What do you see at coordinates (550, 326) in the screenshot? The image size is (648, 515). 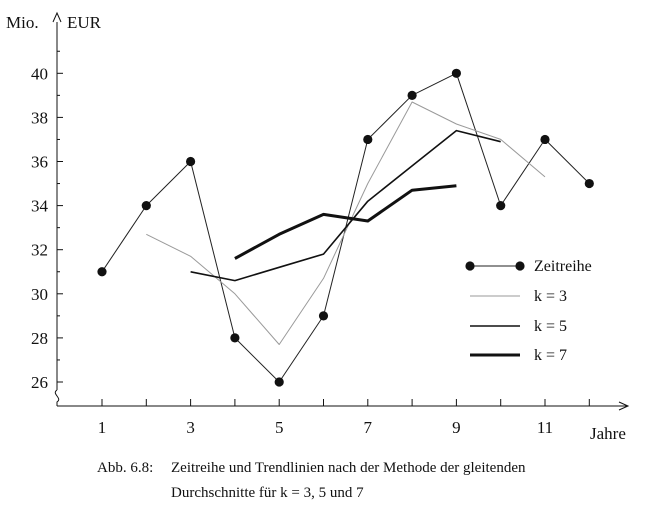 I see `legend-label-3: k = 5` at bounding box center [550, 326].